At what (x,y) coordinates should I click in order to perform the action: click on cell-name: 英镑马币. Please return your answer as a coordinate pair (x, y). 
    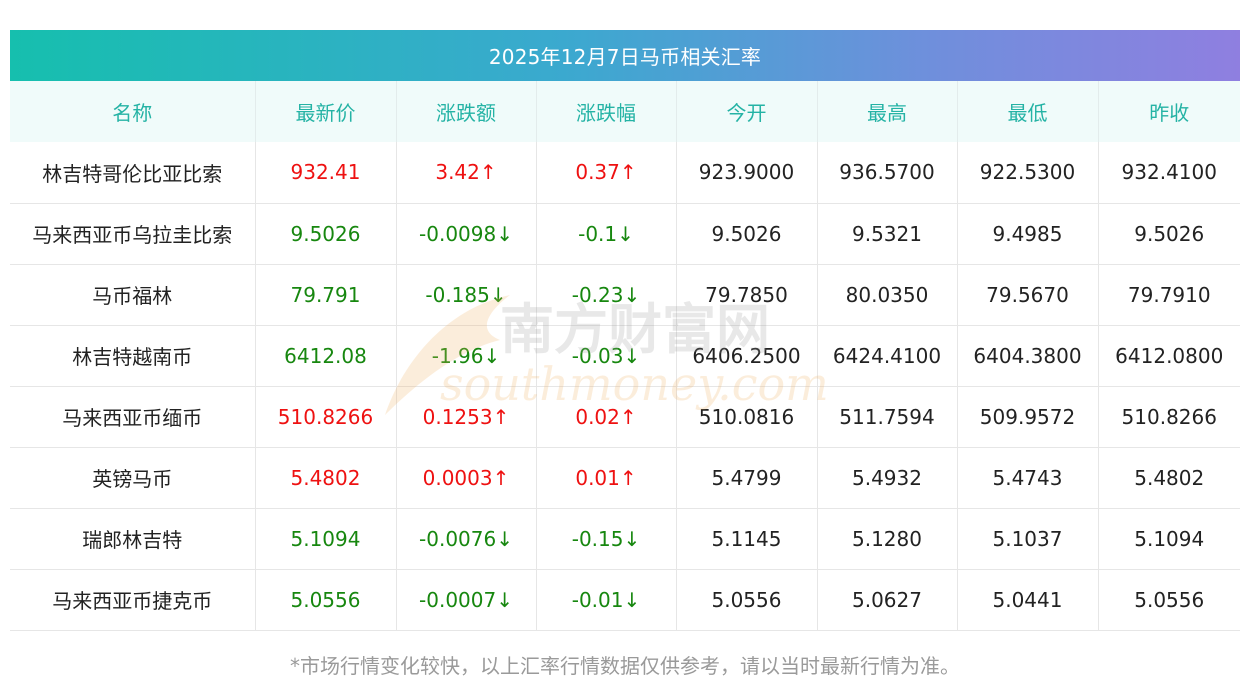
    Looking at the image, I should click on (133, 477).